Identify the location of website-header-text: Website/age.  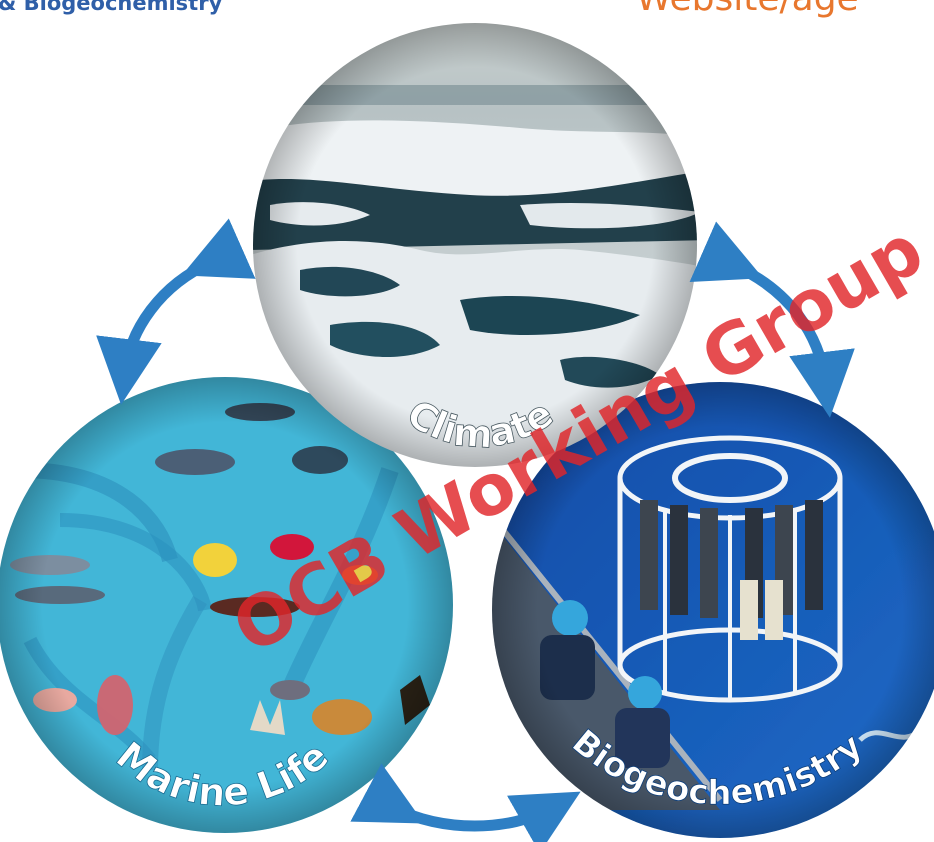
(747, 9).